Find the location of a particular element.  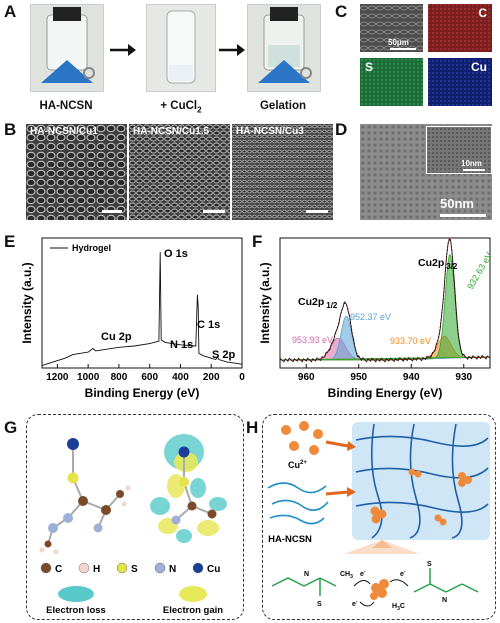

free-polymer-chains is located at coordinates (298, 503).